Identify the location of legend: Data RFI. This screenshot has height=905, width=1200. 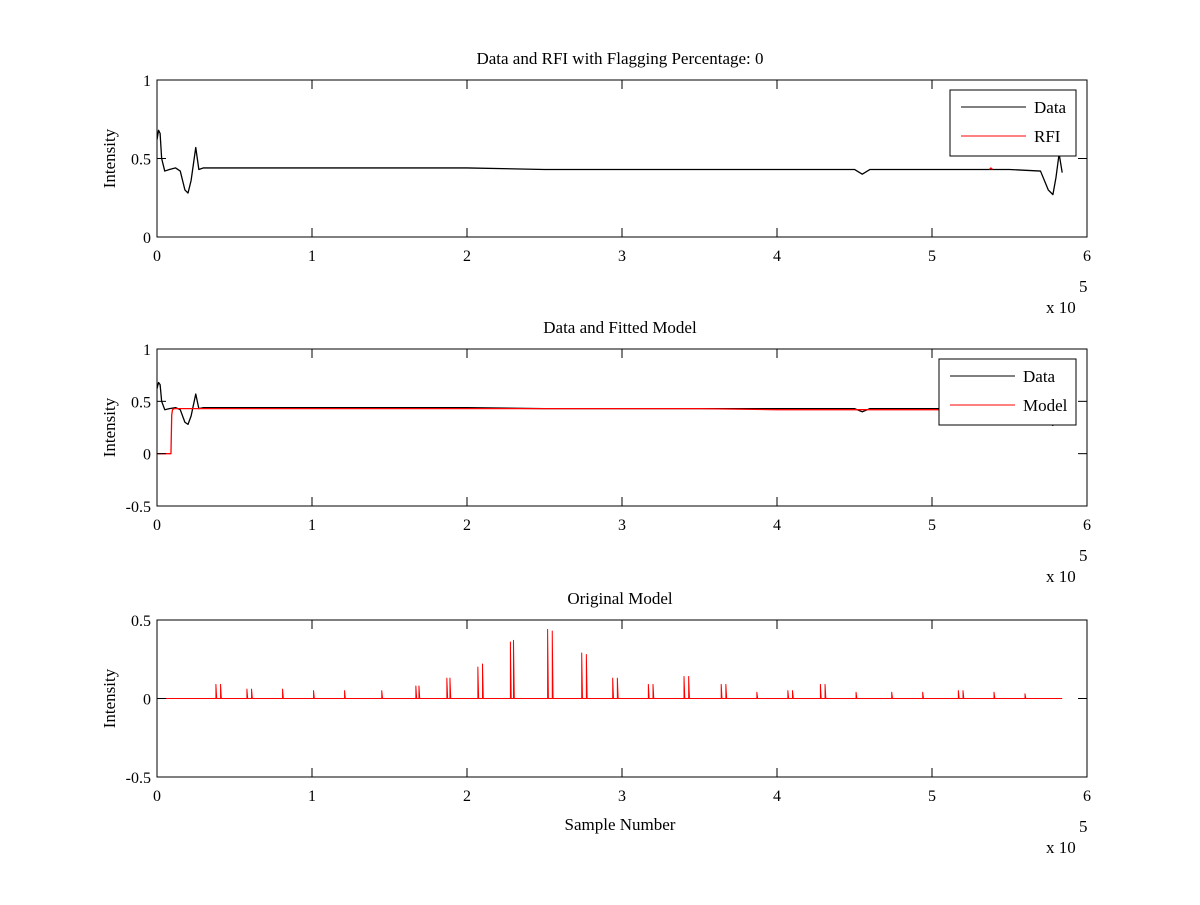
(1013, 123).